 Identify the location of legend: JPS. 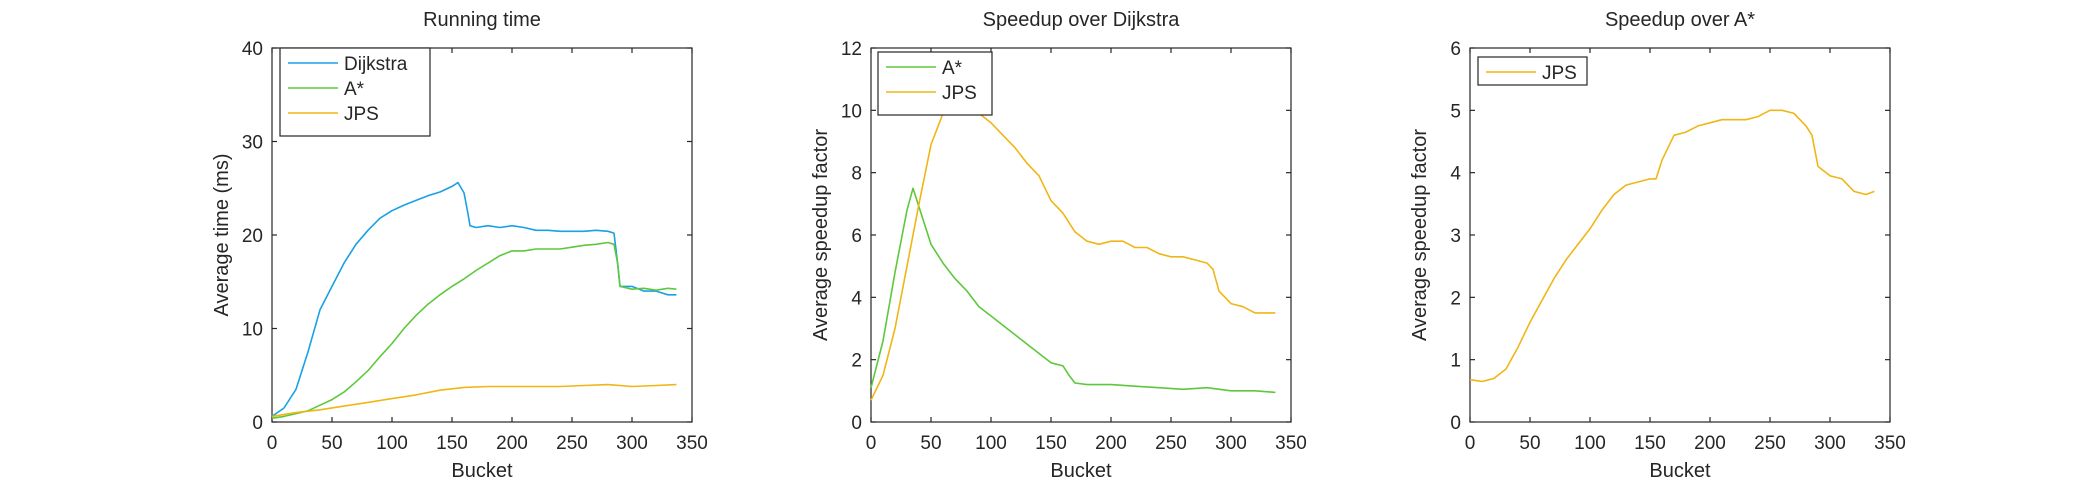
(1532, 71).